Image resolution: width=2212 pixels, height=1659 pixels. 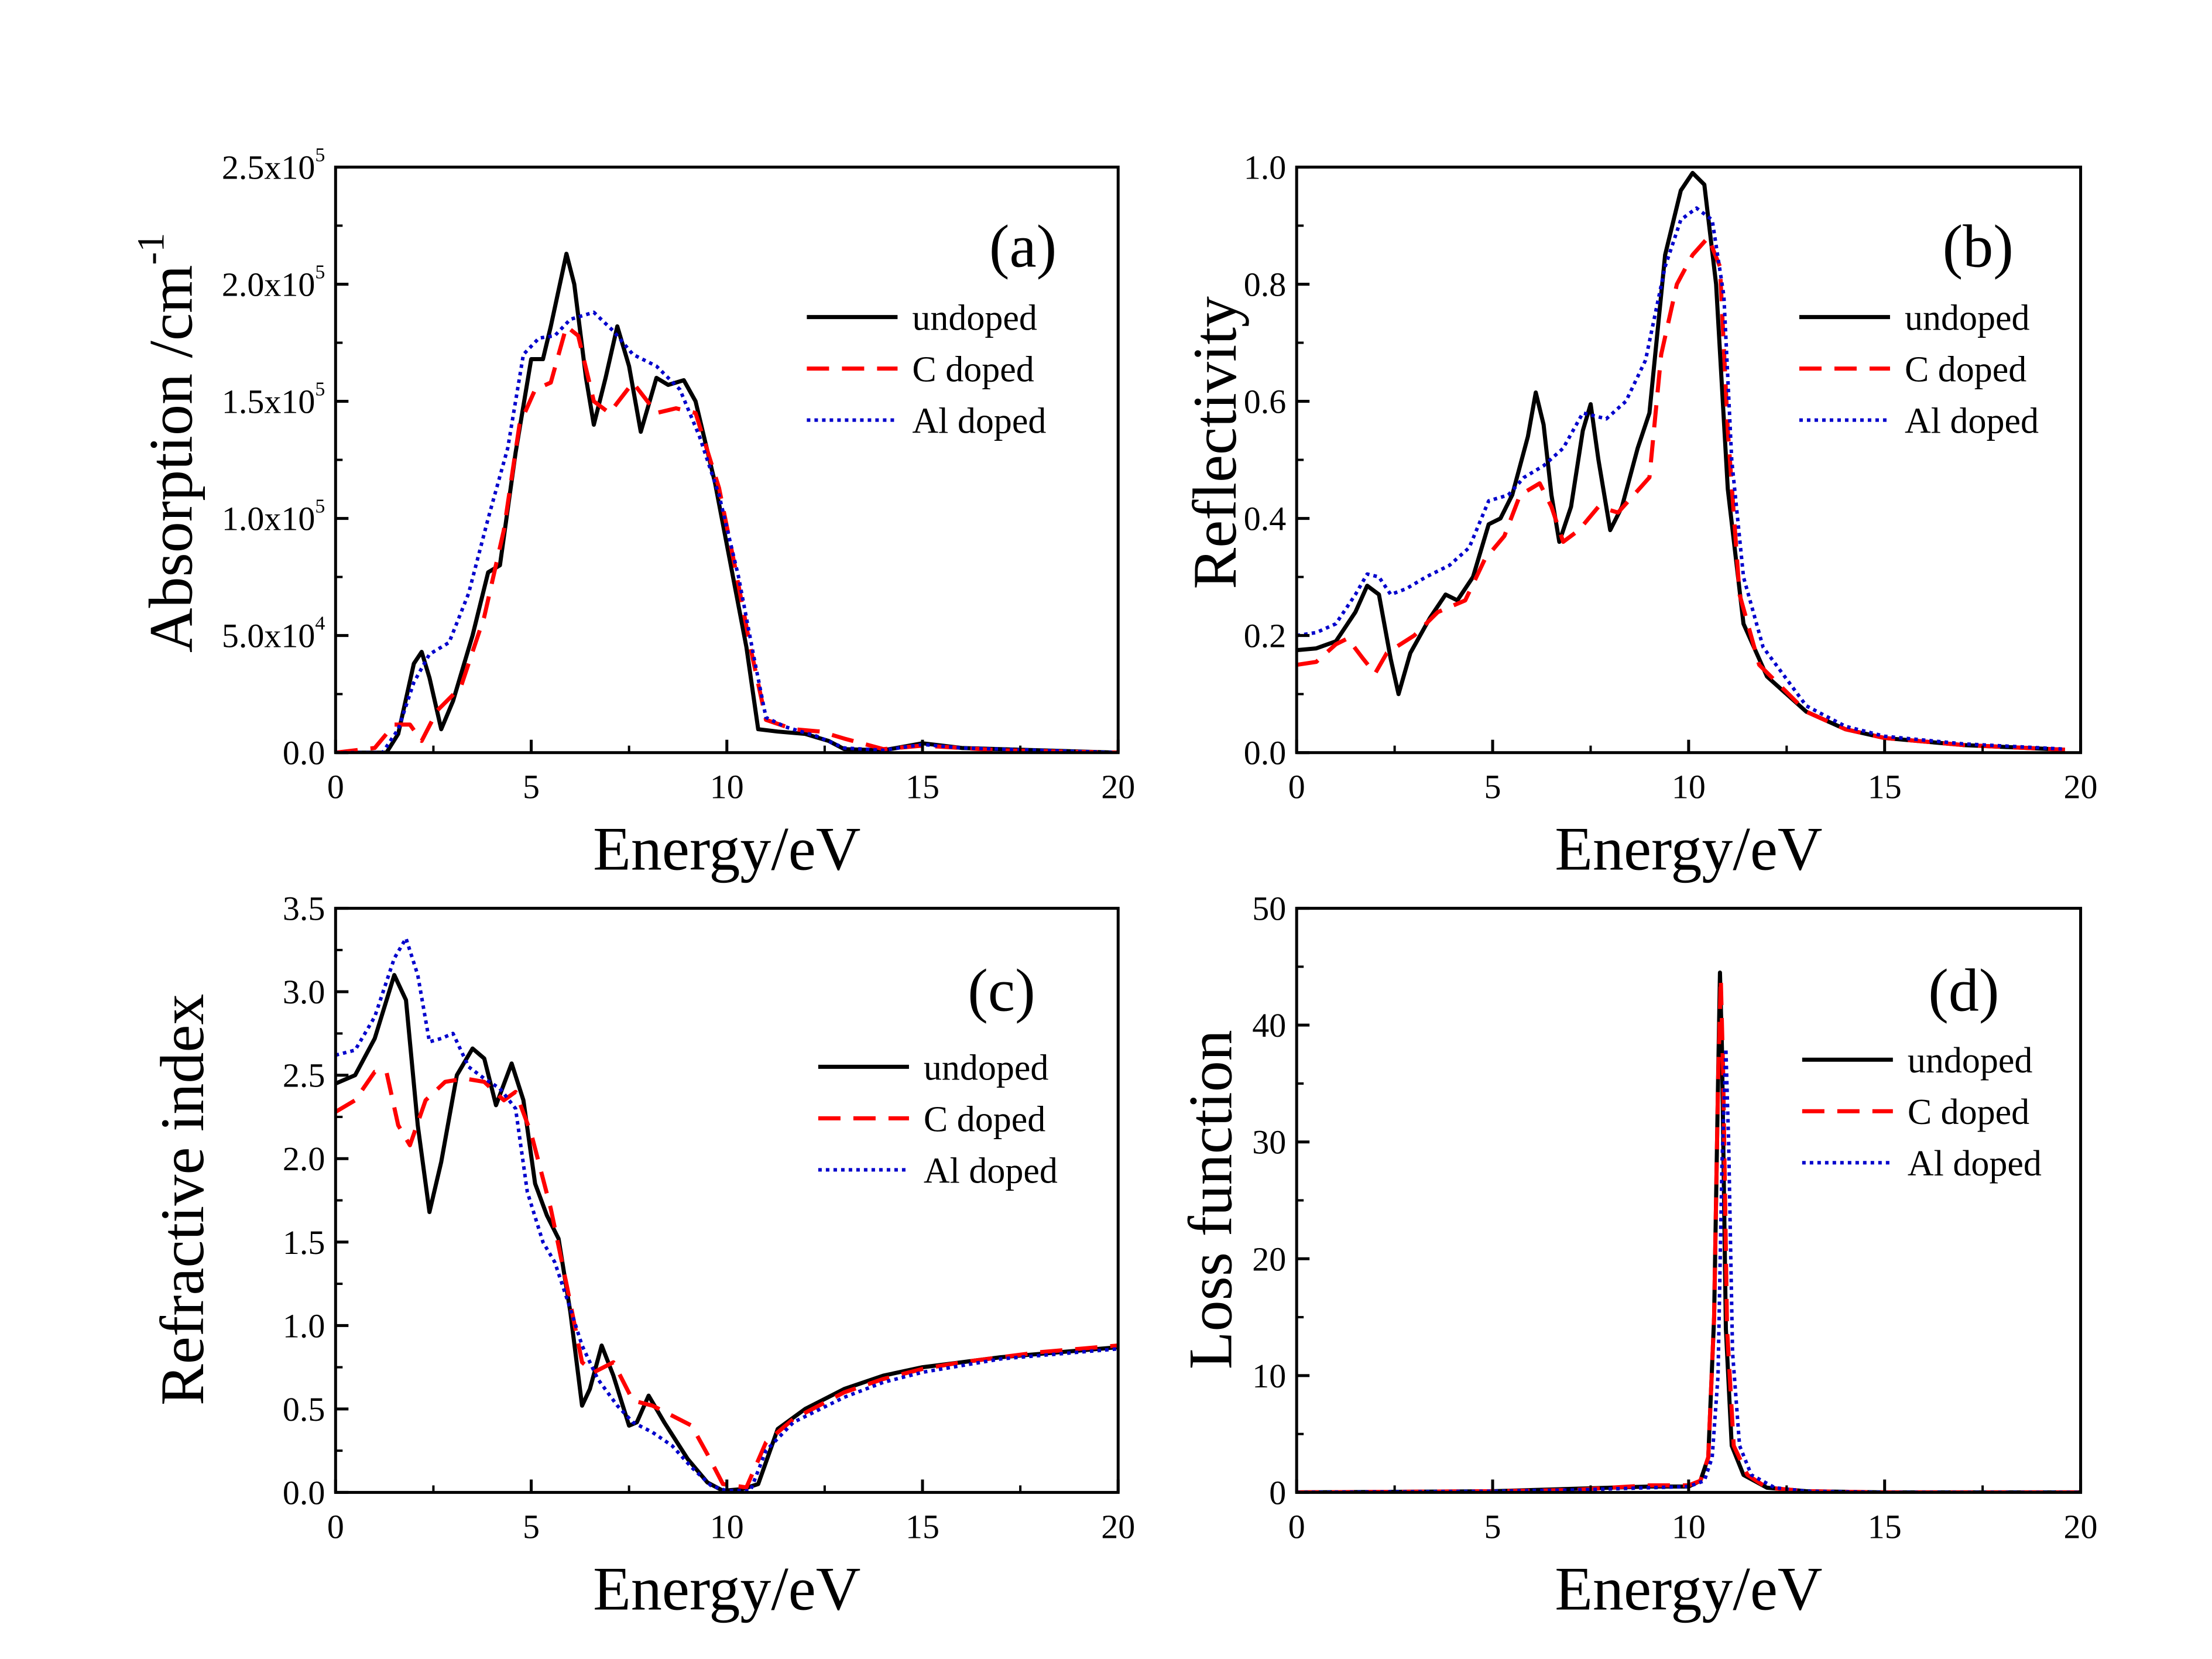 I want to click on y-tick-label: 2.5x10⁵, so click(x=273, y=165).